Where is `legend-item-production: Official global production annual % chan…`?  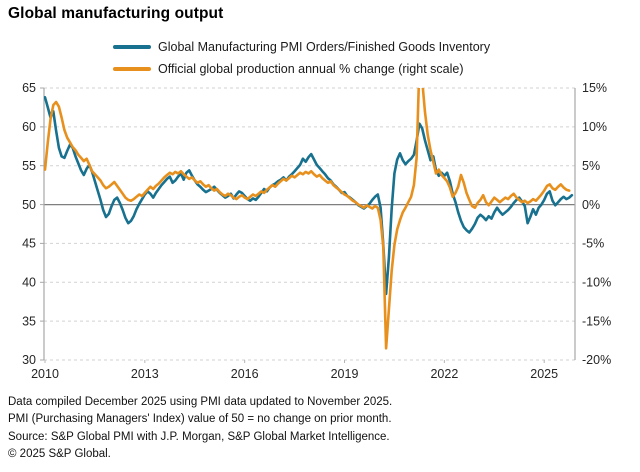
legend-item-production: Official global production annual % chan… is located at coordinates (301, 69).